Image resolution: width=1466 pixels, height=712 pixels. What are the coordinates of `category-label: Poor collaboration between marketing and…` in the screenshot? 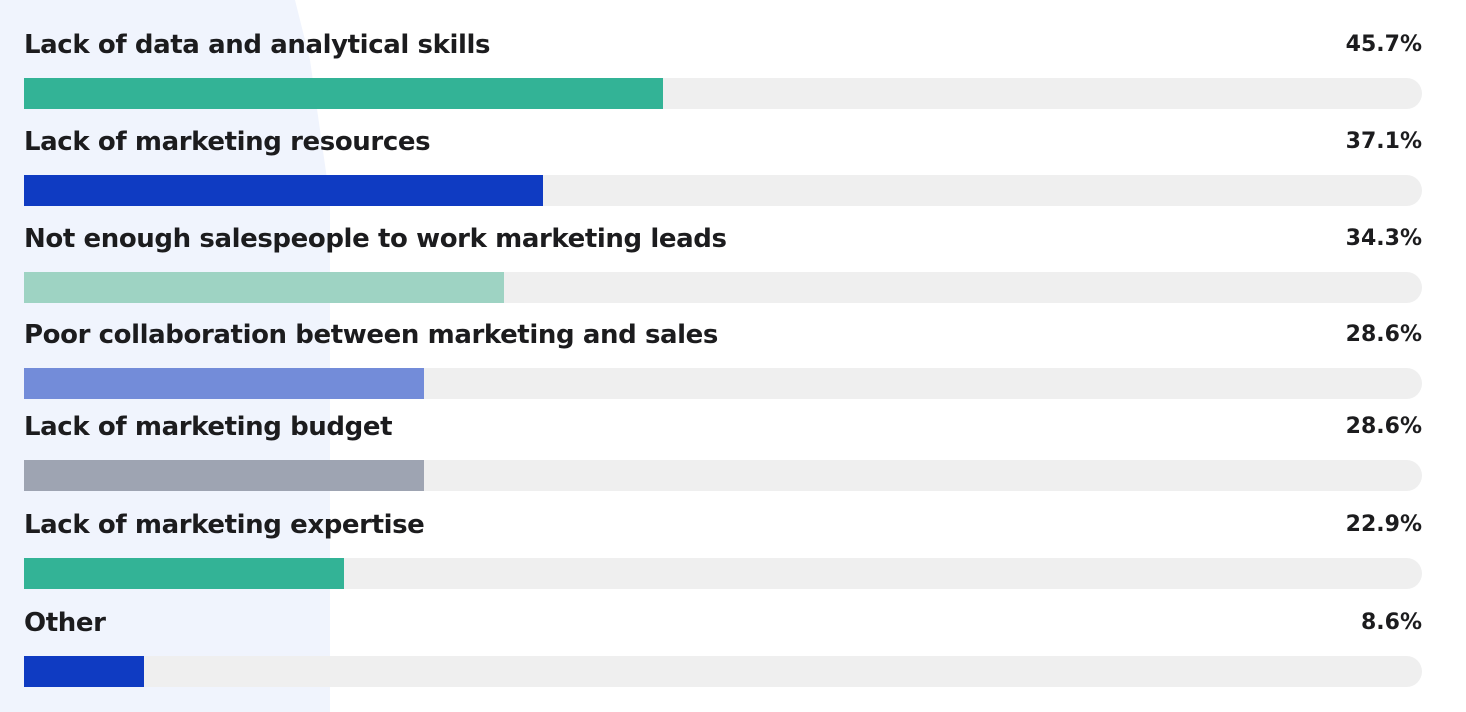 It's located at (371, 335).